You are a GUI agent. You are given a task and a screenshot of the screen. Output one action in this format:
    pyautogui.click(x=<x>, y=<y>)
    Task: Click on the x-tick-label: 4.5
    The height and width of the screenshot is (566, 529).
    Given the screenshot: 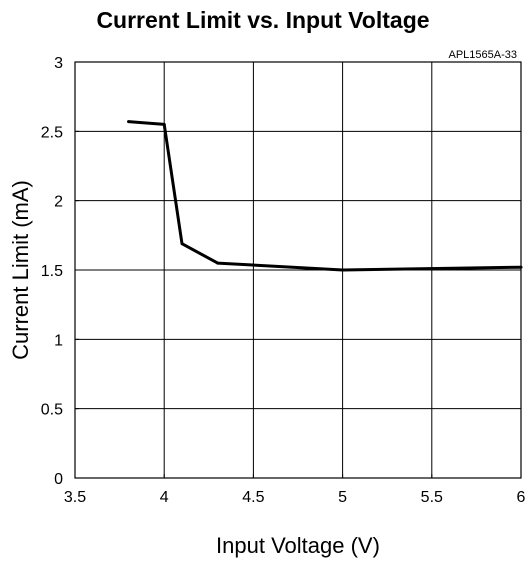 What is the action you would take?
    pyautogui.click(x=253, y=497)
    